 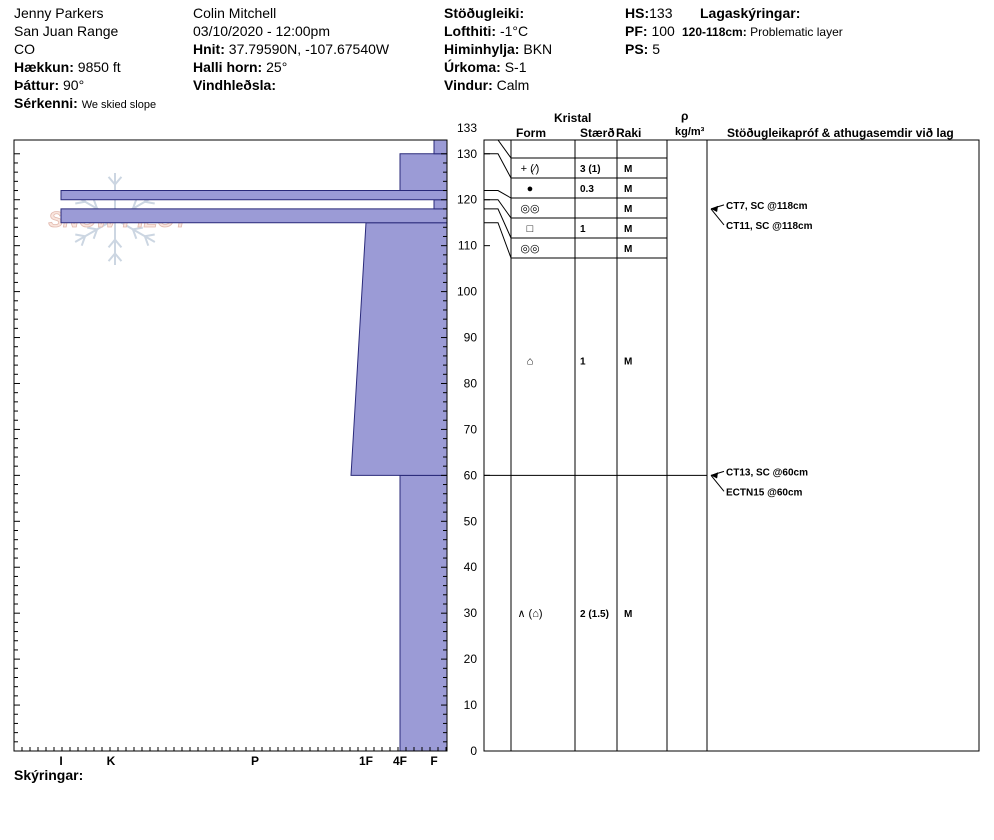 I want to click on observer-name: Jenny Parkers, so click(x=59, y=13).